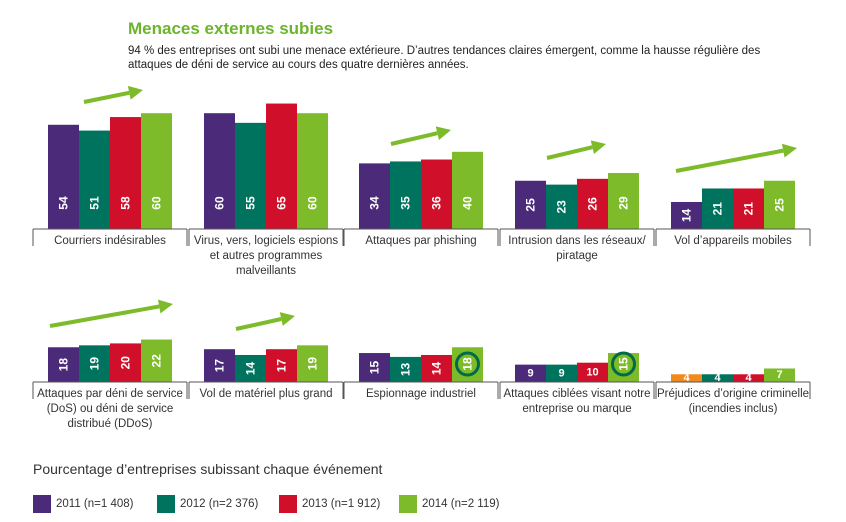  I want to click on bar-group: 14 21 21 25, so click(733, 194).